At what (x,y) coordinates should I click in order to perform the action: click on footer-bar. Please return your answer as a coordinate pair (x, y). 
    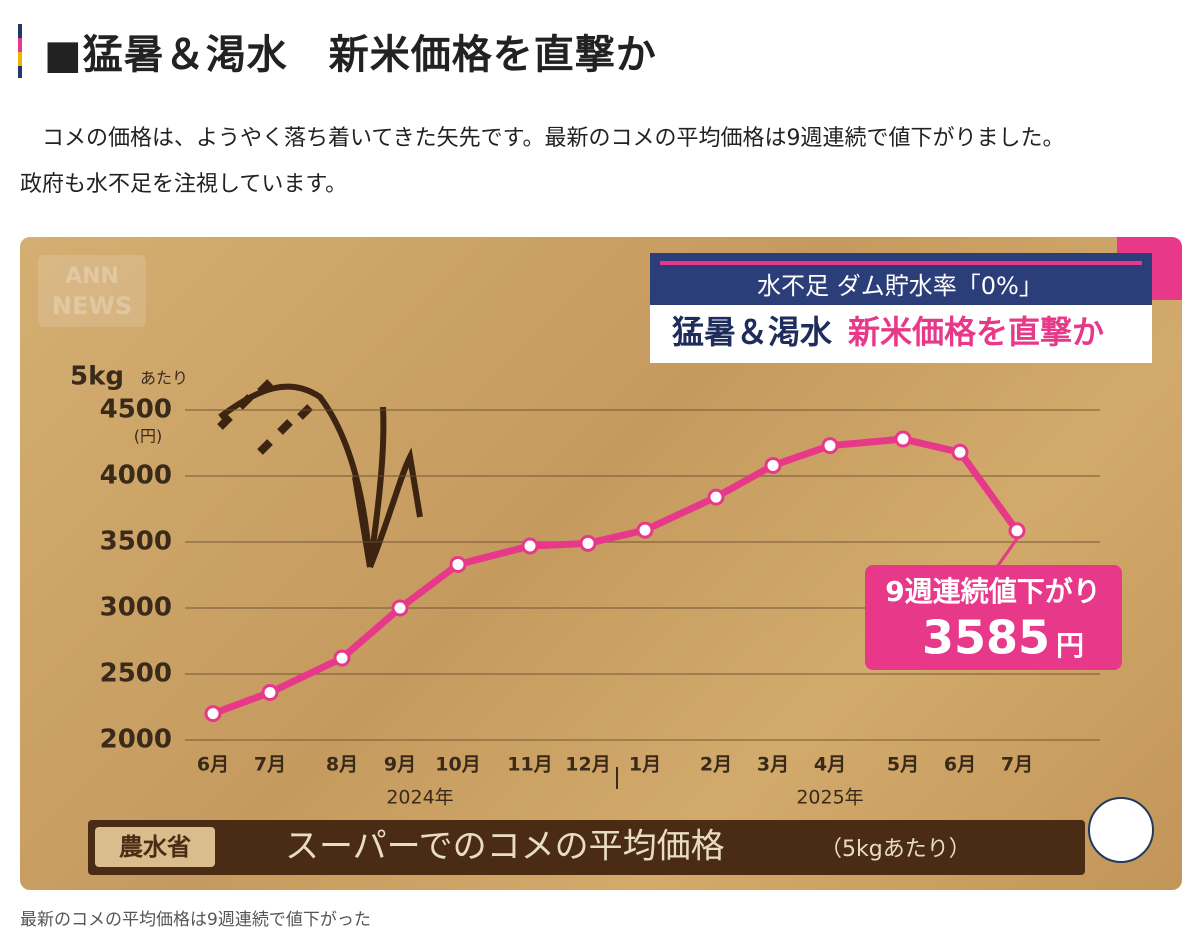
    Looking at the image, I should click on (586, 847).